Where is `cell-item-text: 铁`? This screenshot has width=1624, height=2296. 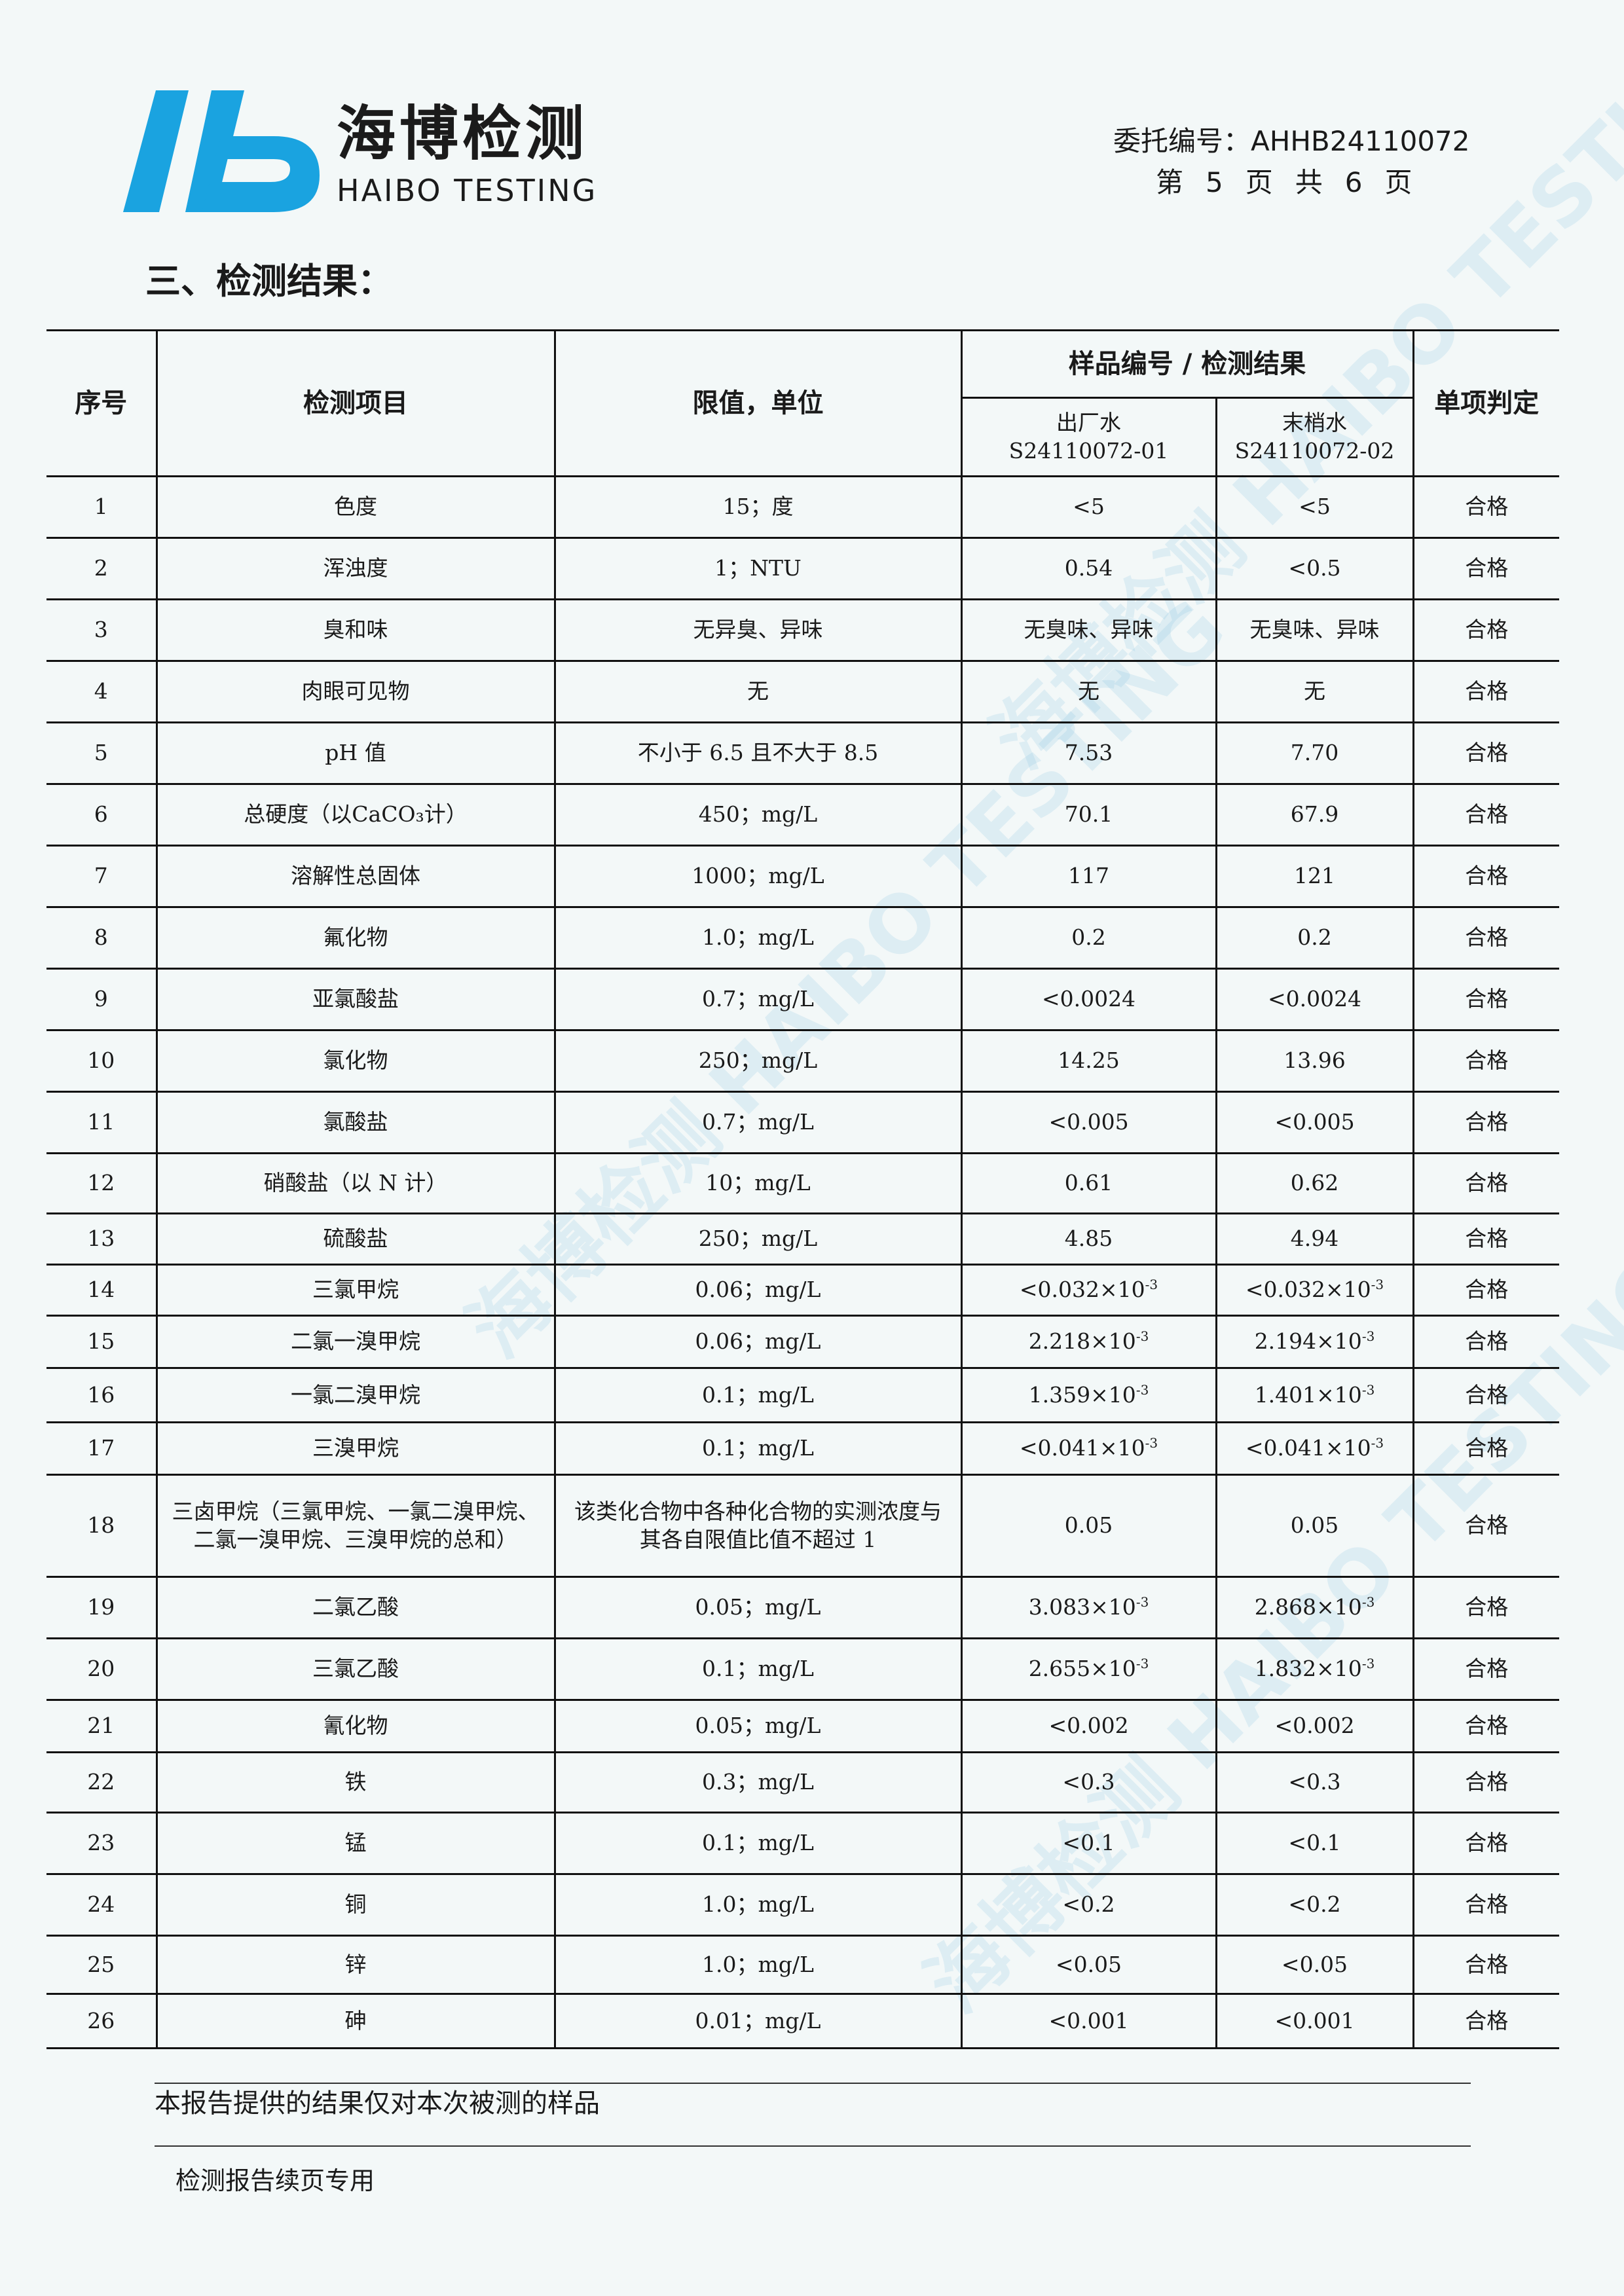 cell-item-text: 铁 is located at coordinates (355, 1782).